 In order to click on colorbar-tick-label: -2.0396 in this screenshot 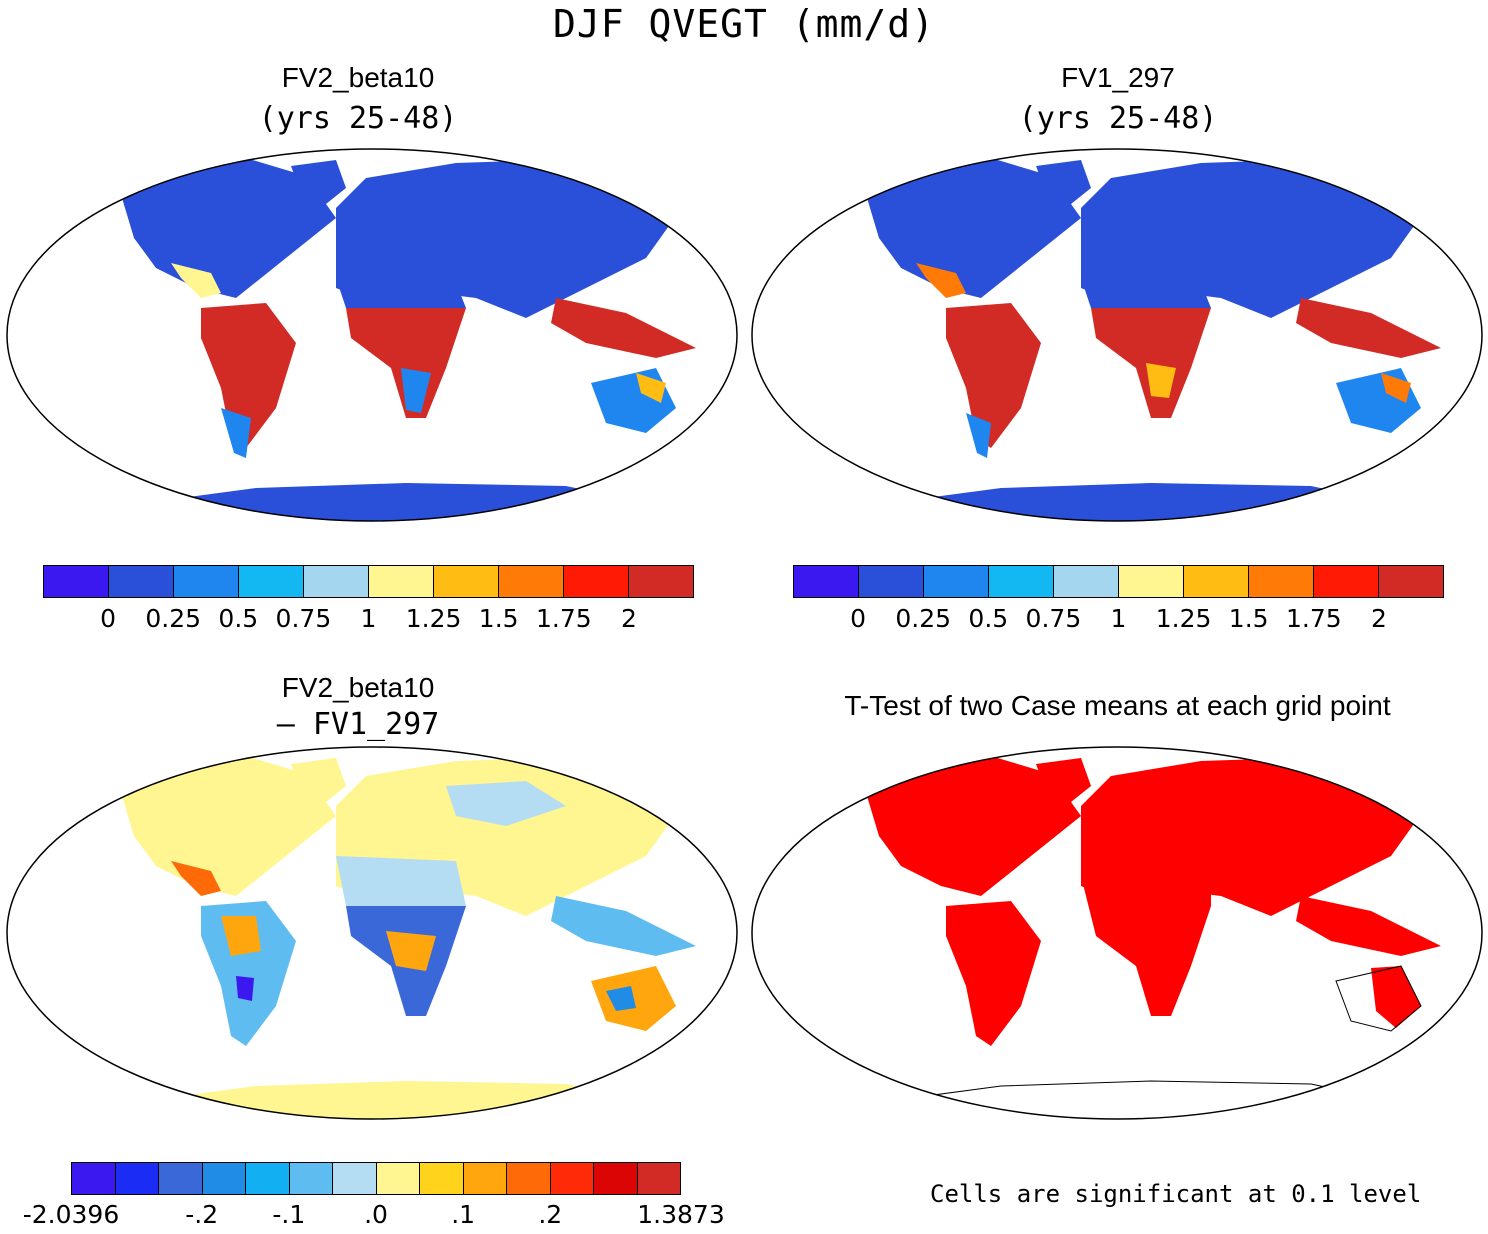, I will do `click(71, 1214)`.